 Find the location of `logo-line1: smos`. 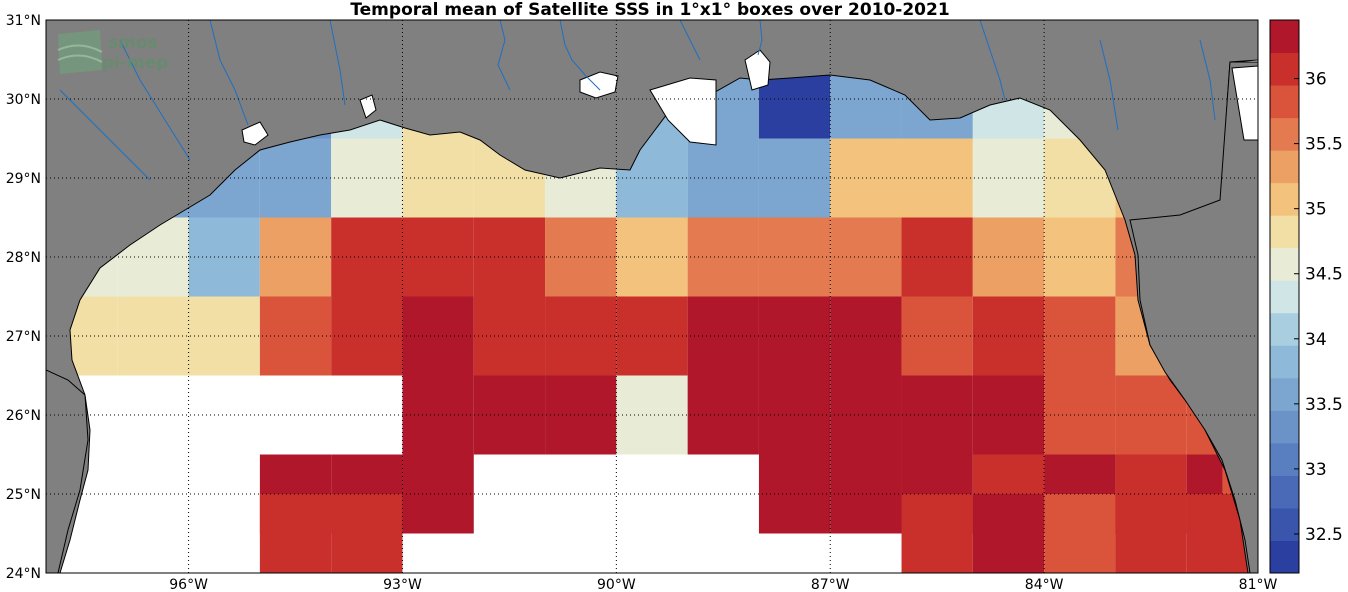

logo-line1: smos is located at coordinates (133, 43).